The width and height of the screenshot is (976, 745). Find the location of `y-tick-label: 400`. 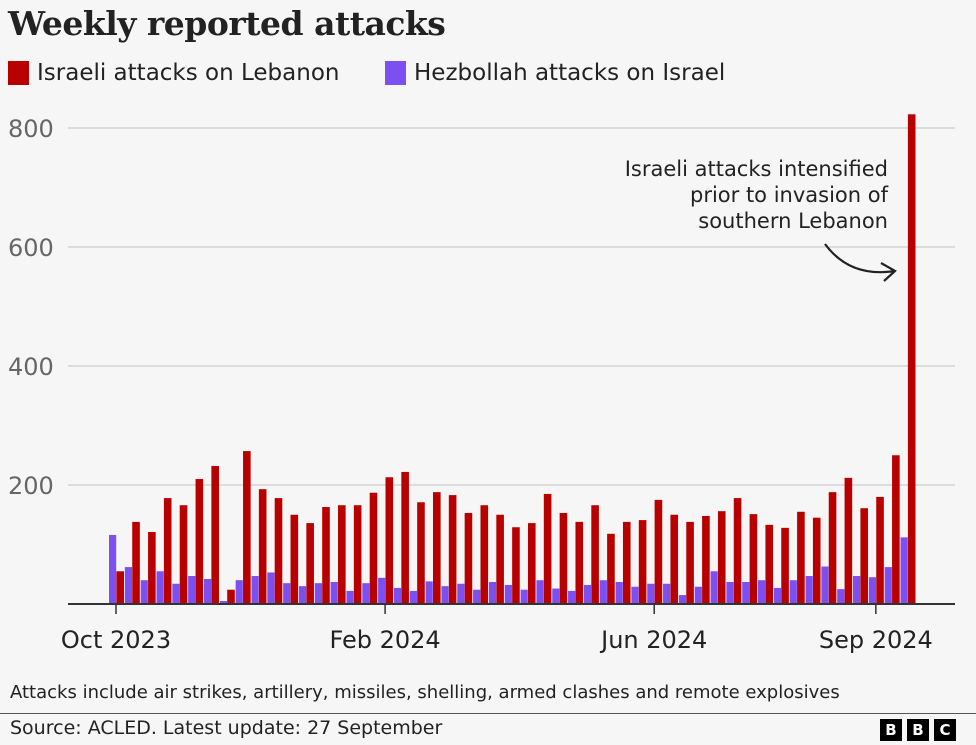

y-tick-label: 400 is located at coordinates (31, 367).